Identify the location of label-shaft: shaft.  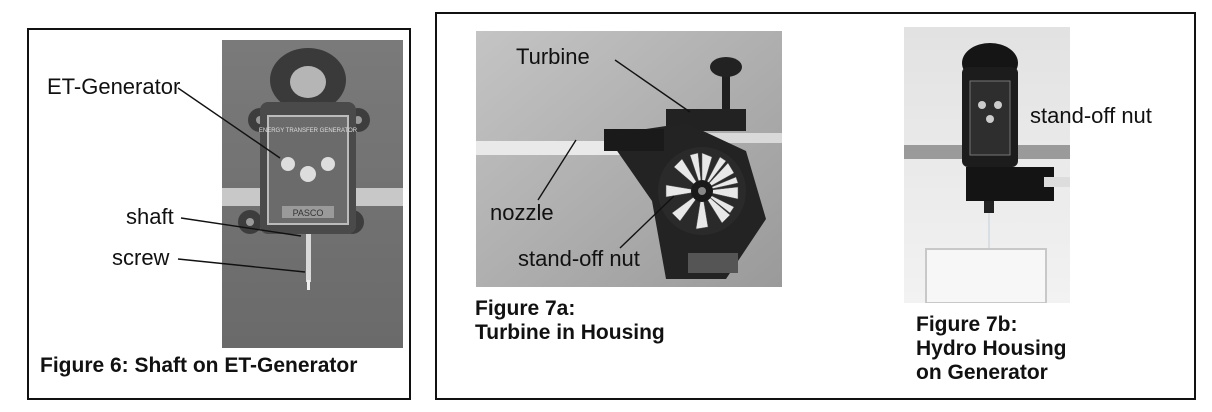
(150, 216).